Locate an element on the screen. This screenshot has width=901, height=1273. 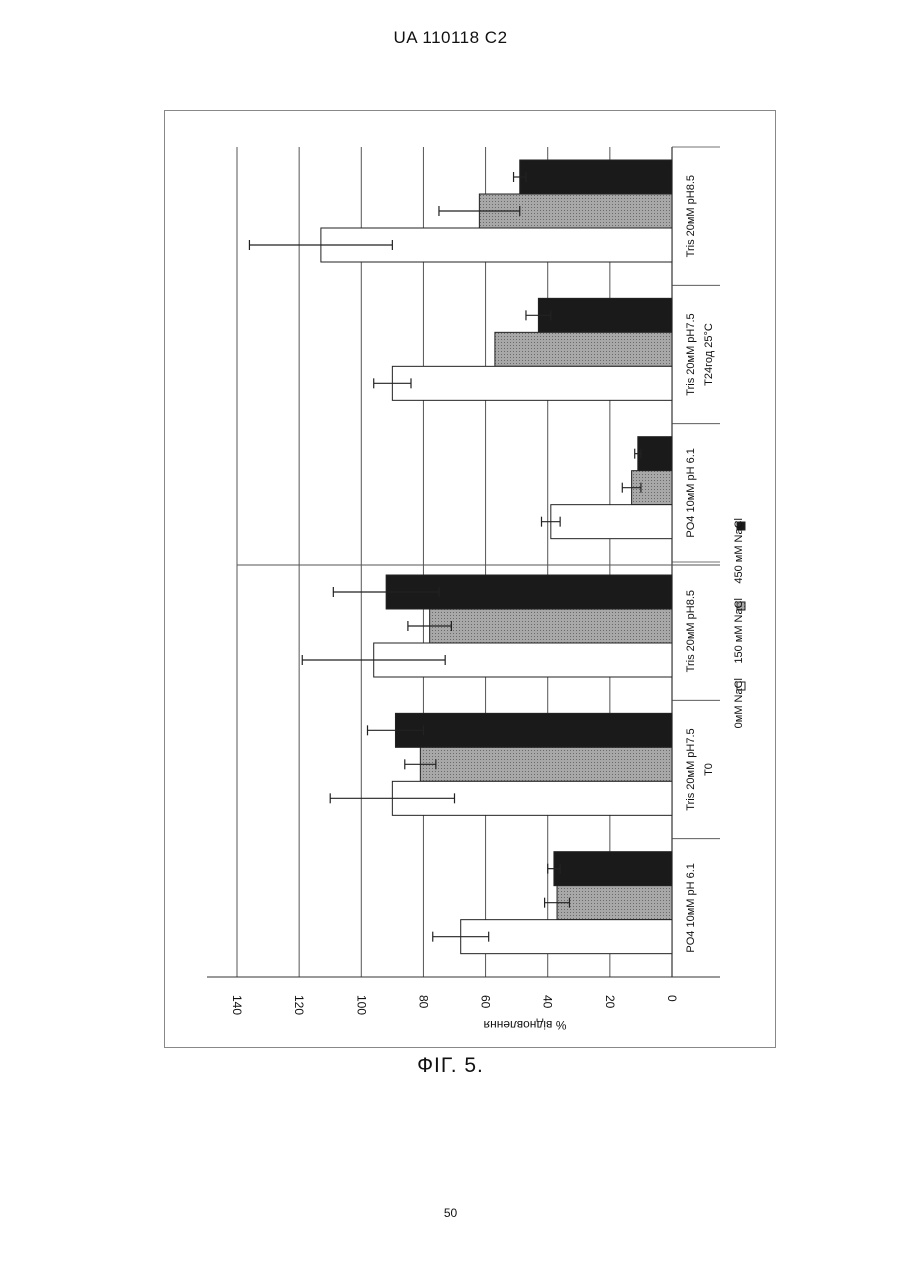
category-label-2: Tris 20мМ pH8.5 is located at coordinates (691, 631).